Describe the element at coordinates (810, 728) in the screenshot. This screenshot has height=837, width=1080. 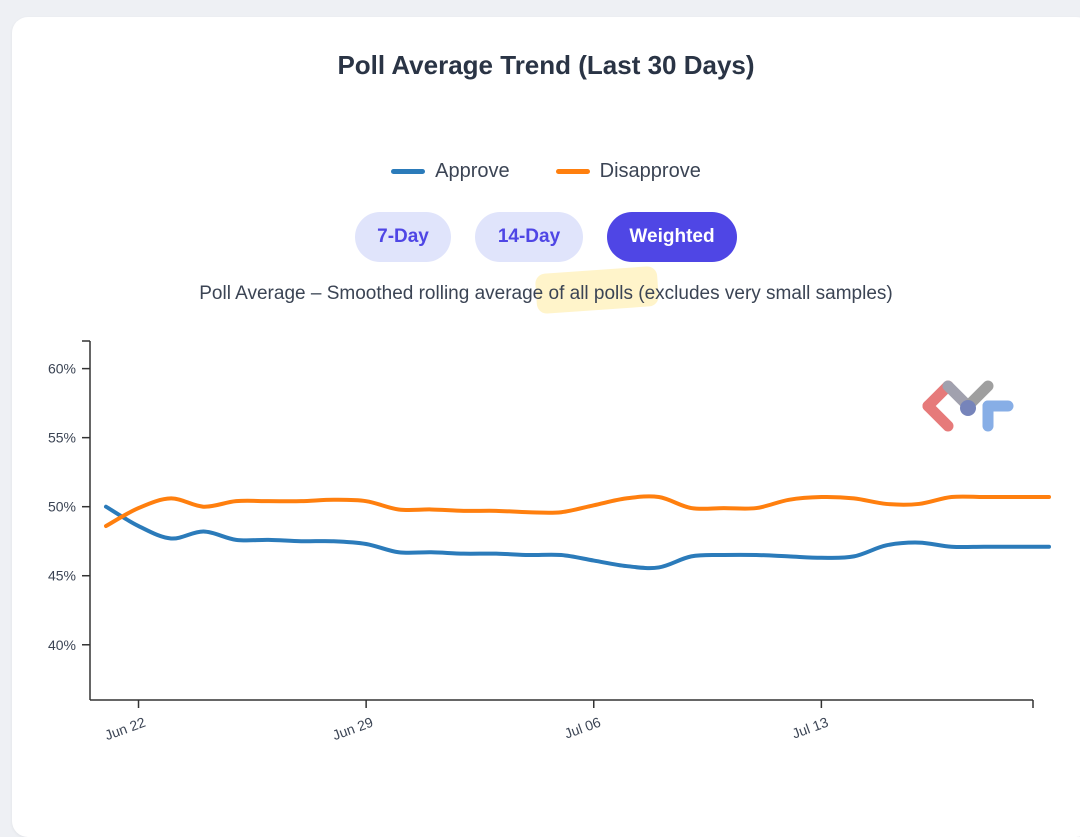
I see `x-tick-label: Jul 13` at that location.